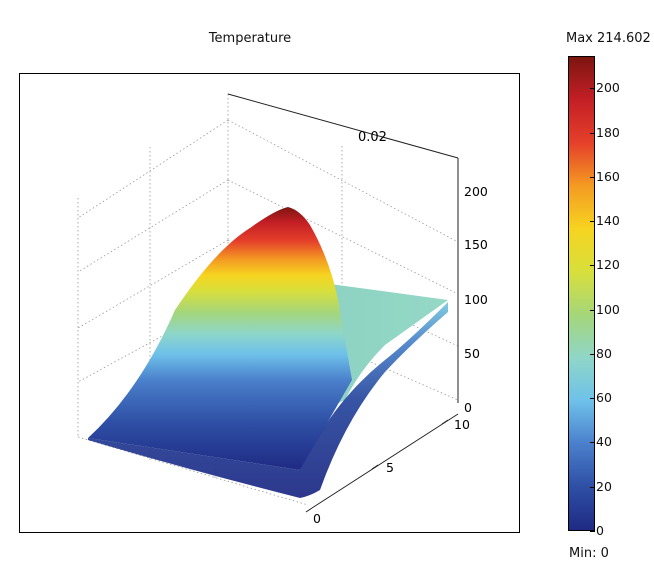 The height and width of the screenshot is (573, 654). I want to click on colorbar-tick-60: 60, so click(601, 398).